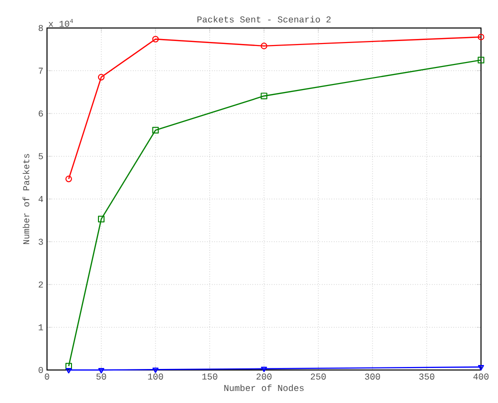 The image size is (498, 403). Describe the element at coordinates (41, 327) in the screenshot. I see `y-tick-label: 1` at that location.